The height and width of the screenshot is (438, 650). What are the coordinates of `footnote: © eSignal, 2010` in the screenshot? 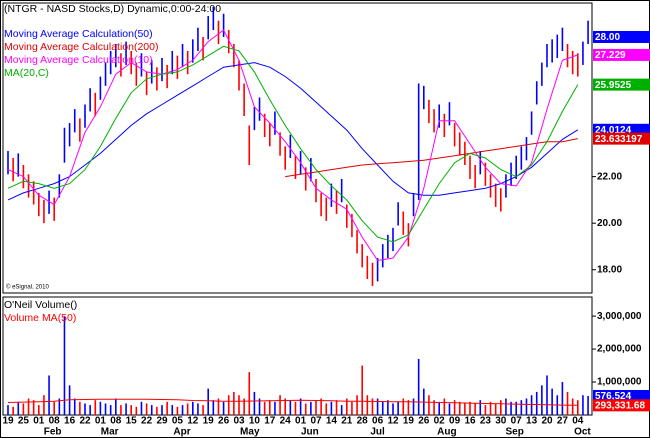 It's located at (27, 287).